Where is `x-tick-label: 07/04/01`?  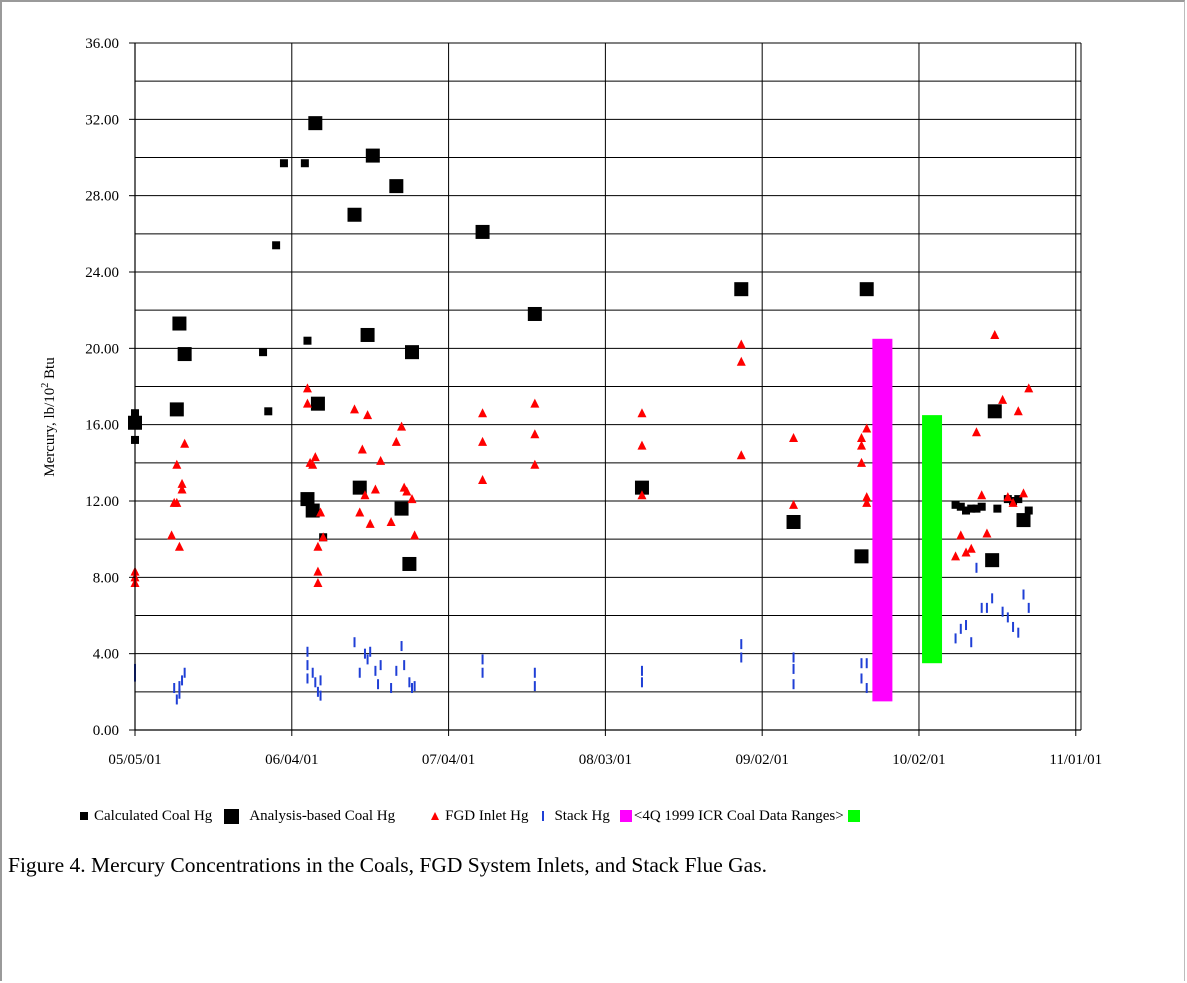 x-tick-label: 07/04/01 is located at coordinates (448, 760).